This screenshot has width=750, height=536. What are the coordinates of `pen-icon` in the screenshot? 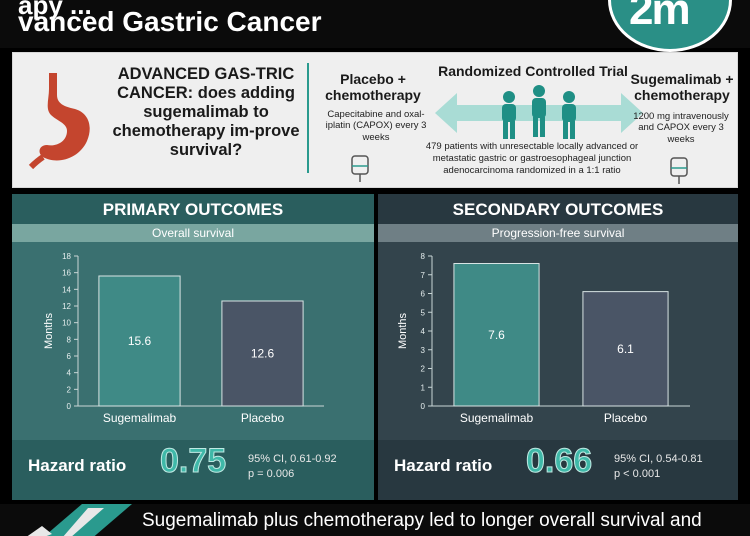 It's located at (79, 520).